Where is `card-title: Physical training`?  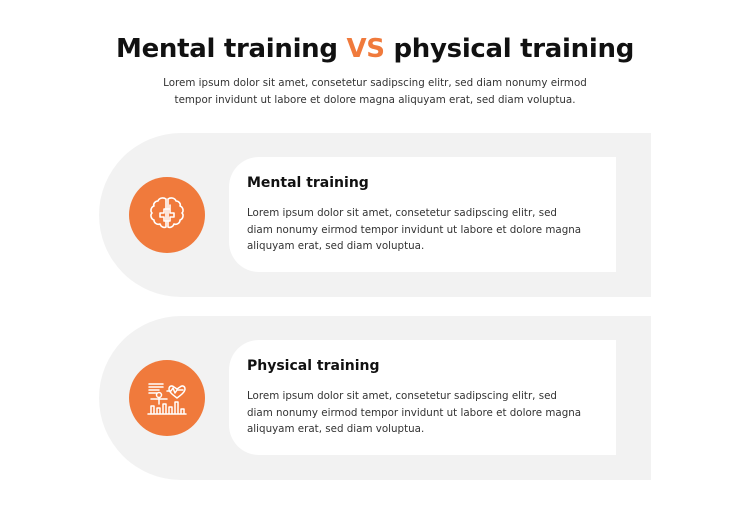
card-title: Physical training is located at coordinates (313, 366).